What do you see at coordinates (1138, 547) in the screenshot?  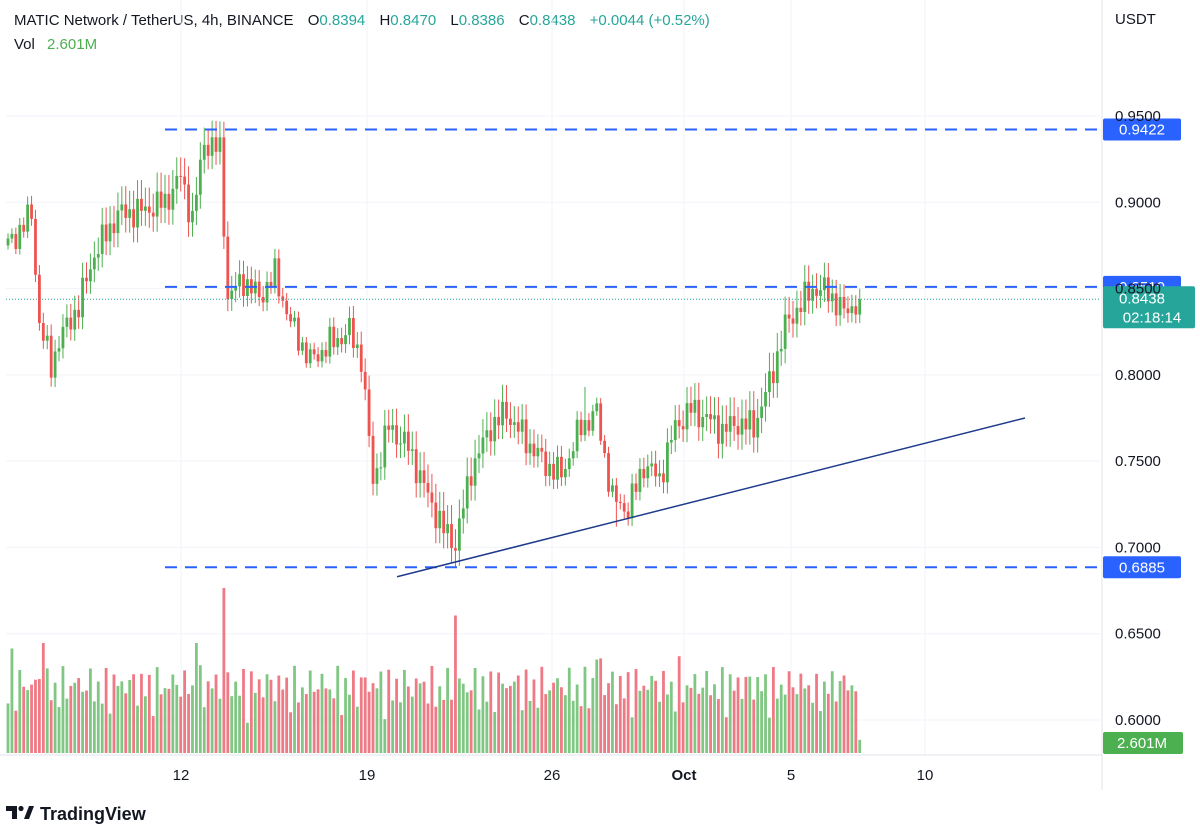 I see `y-tick-label: 0.7000` at bounding box center [1138, 547].